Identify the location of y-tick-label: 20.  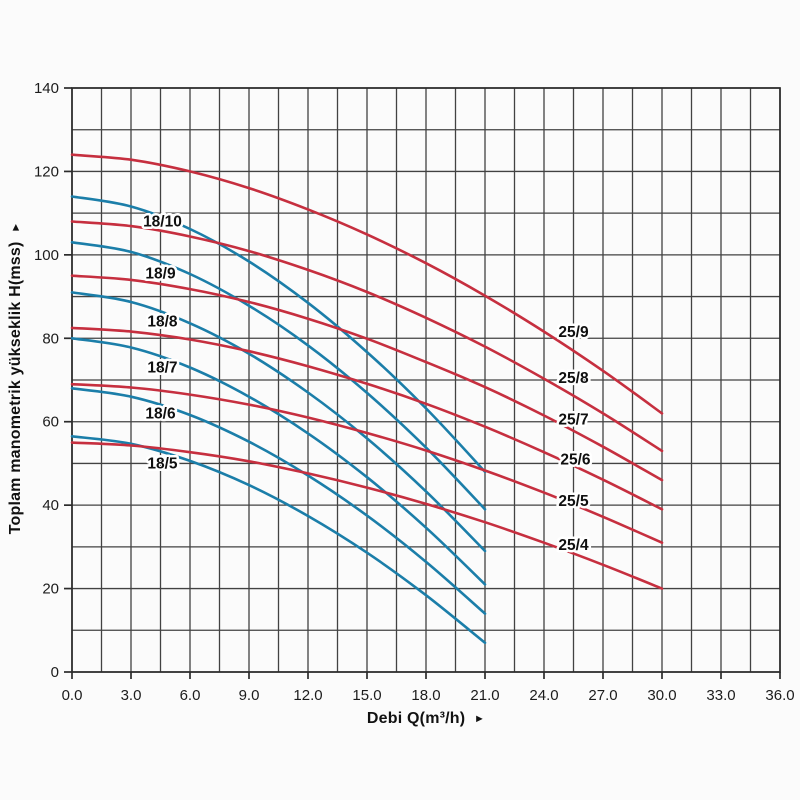
(50, 589).